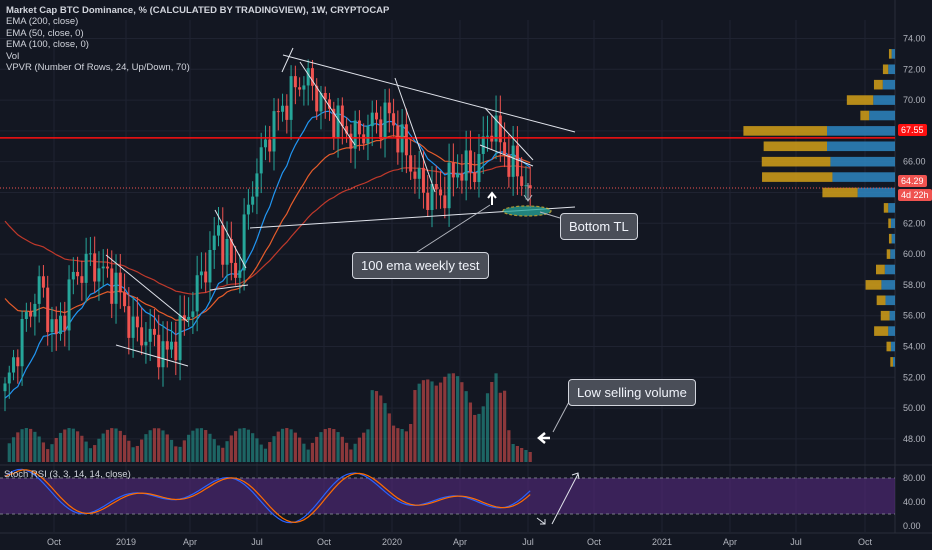  I want to click on price-tag-resistance: 67.55, so click(912, 130).